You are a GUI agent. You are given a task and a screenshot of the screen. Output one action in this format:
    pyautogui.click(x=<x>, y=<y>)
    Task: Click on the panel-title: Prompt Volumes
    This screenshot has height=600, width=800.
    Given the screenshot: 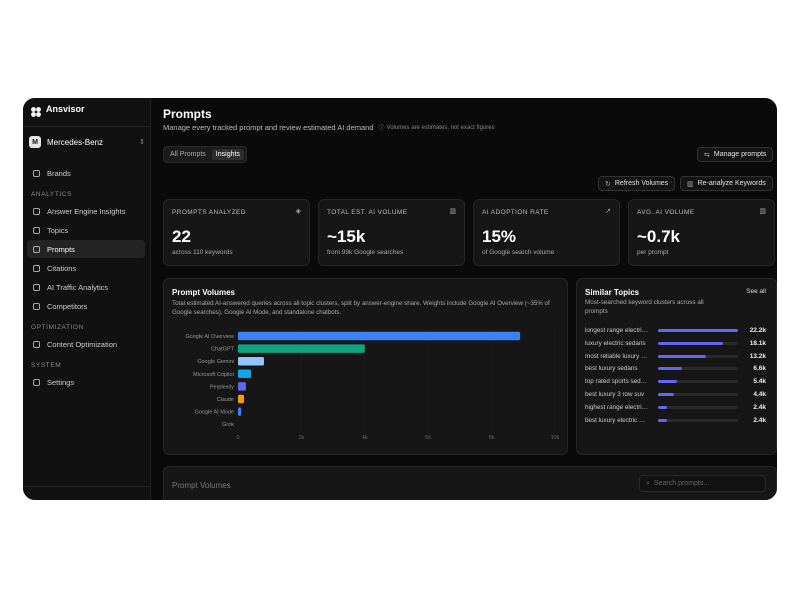 What is the action you would take?
    pyautogui.click(x=201, y=485)
    